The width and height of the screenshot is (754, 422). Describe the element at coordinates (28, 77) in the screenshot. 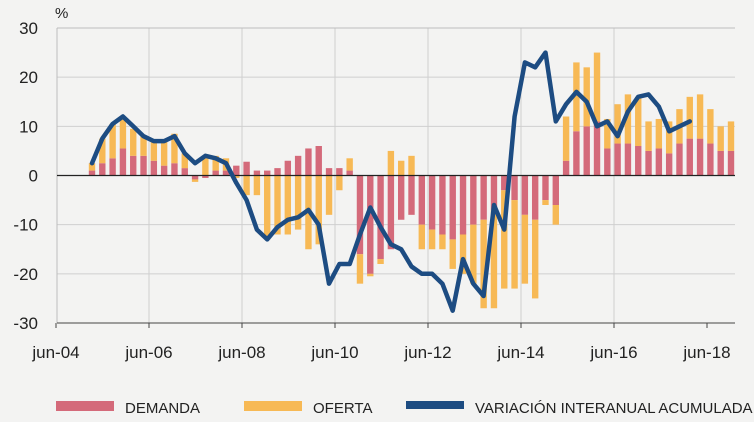

I see `y-tick-label: 20` at that location.